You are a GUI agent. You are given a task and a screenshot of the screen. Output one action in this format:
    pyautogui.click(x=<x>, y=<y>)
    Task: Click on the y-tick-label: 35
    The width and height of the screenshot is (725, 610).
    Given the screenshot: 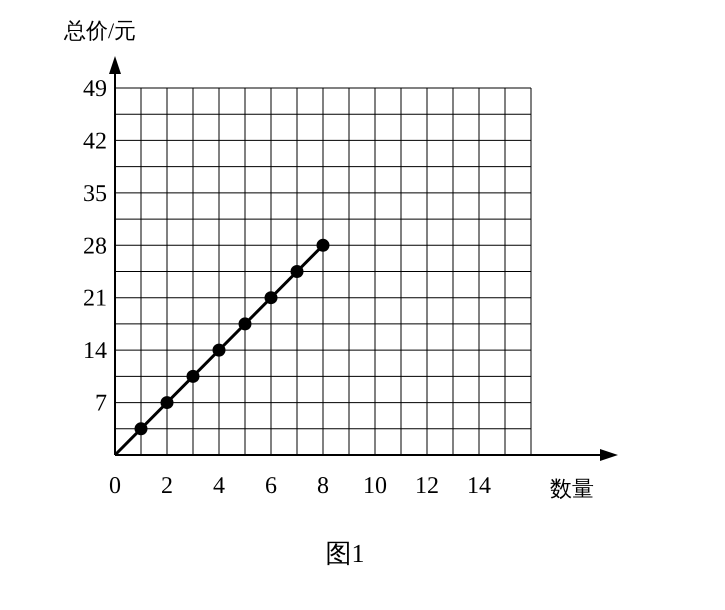 What is the action you would take?
    pyautogui.click(x=95, y=193)
    